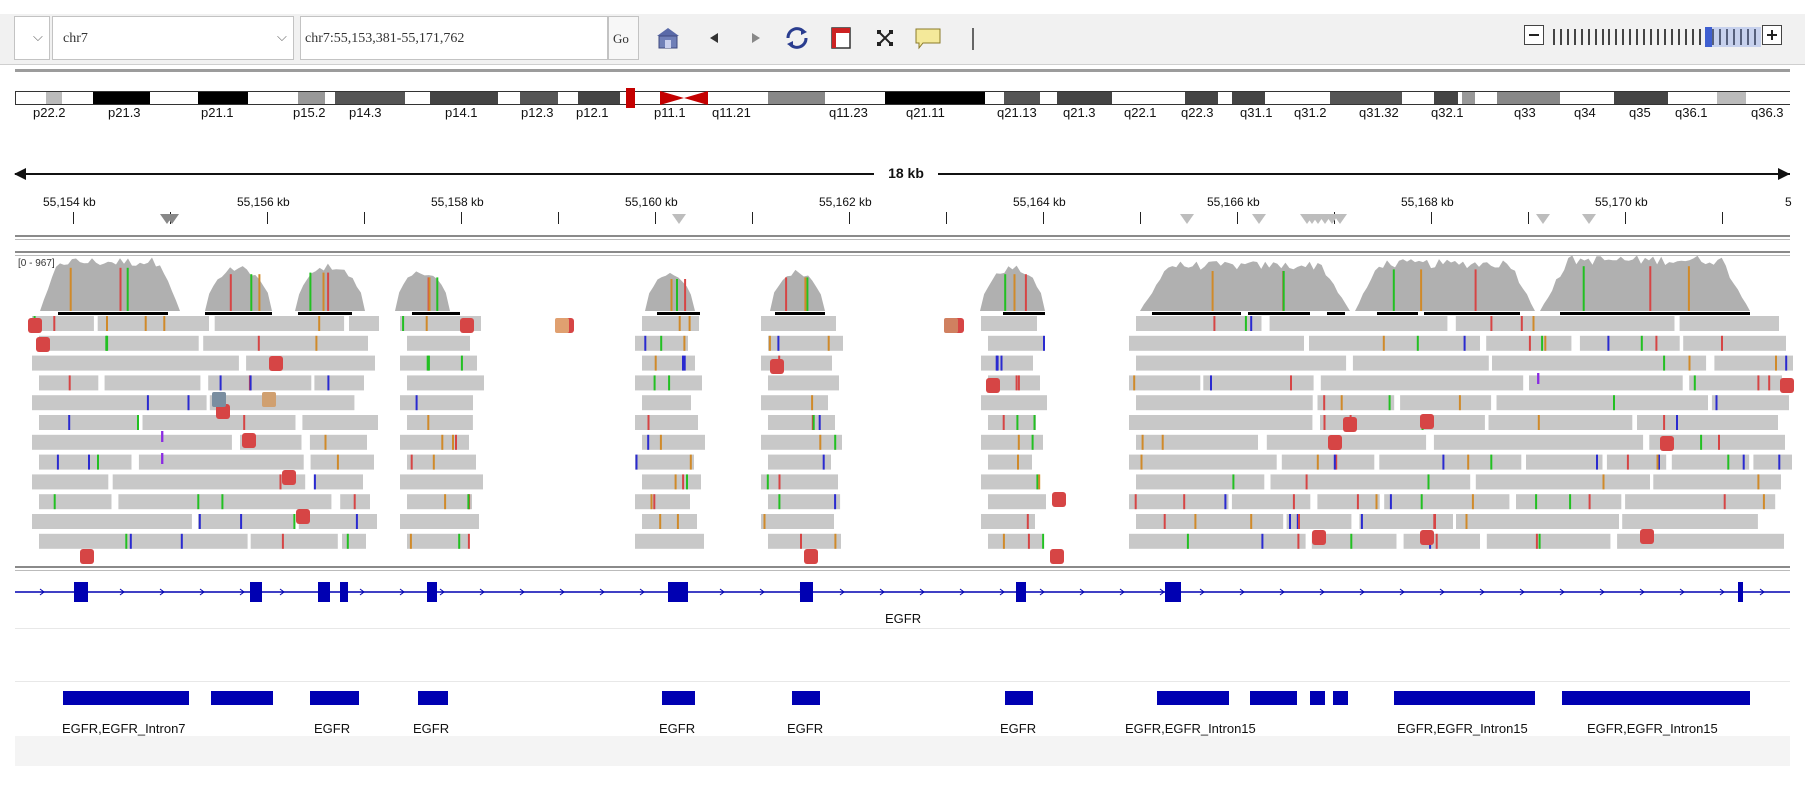 This screenshot has height=794, width=1805. What do you see at coordinates (756, 38) in the screenshot?
I see `forward-arrow-icon` at bounding box center [756, 38].